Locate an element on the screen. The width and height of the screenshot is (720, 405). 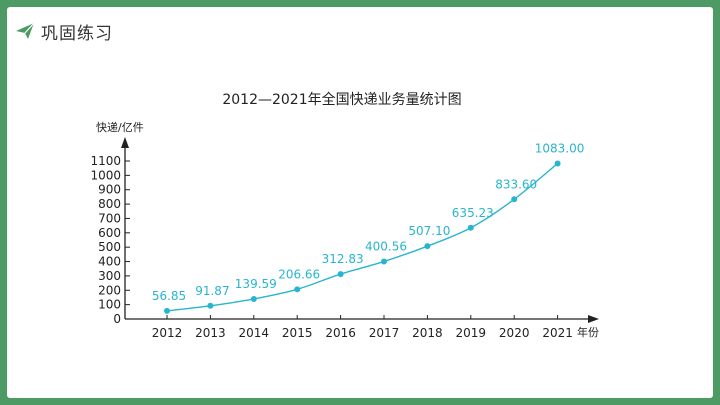
data-label: 91.87 is located at coordinates (212, 291).